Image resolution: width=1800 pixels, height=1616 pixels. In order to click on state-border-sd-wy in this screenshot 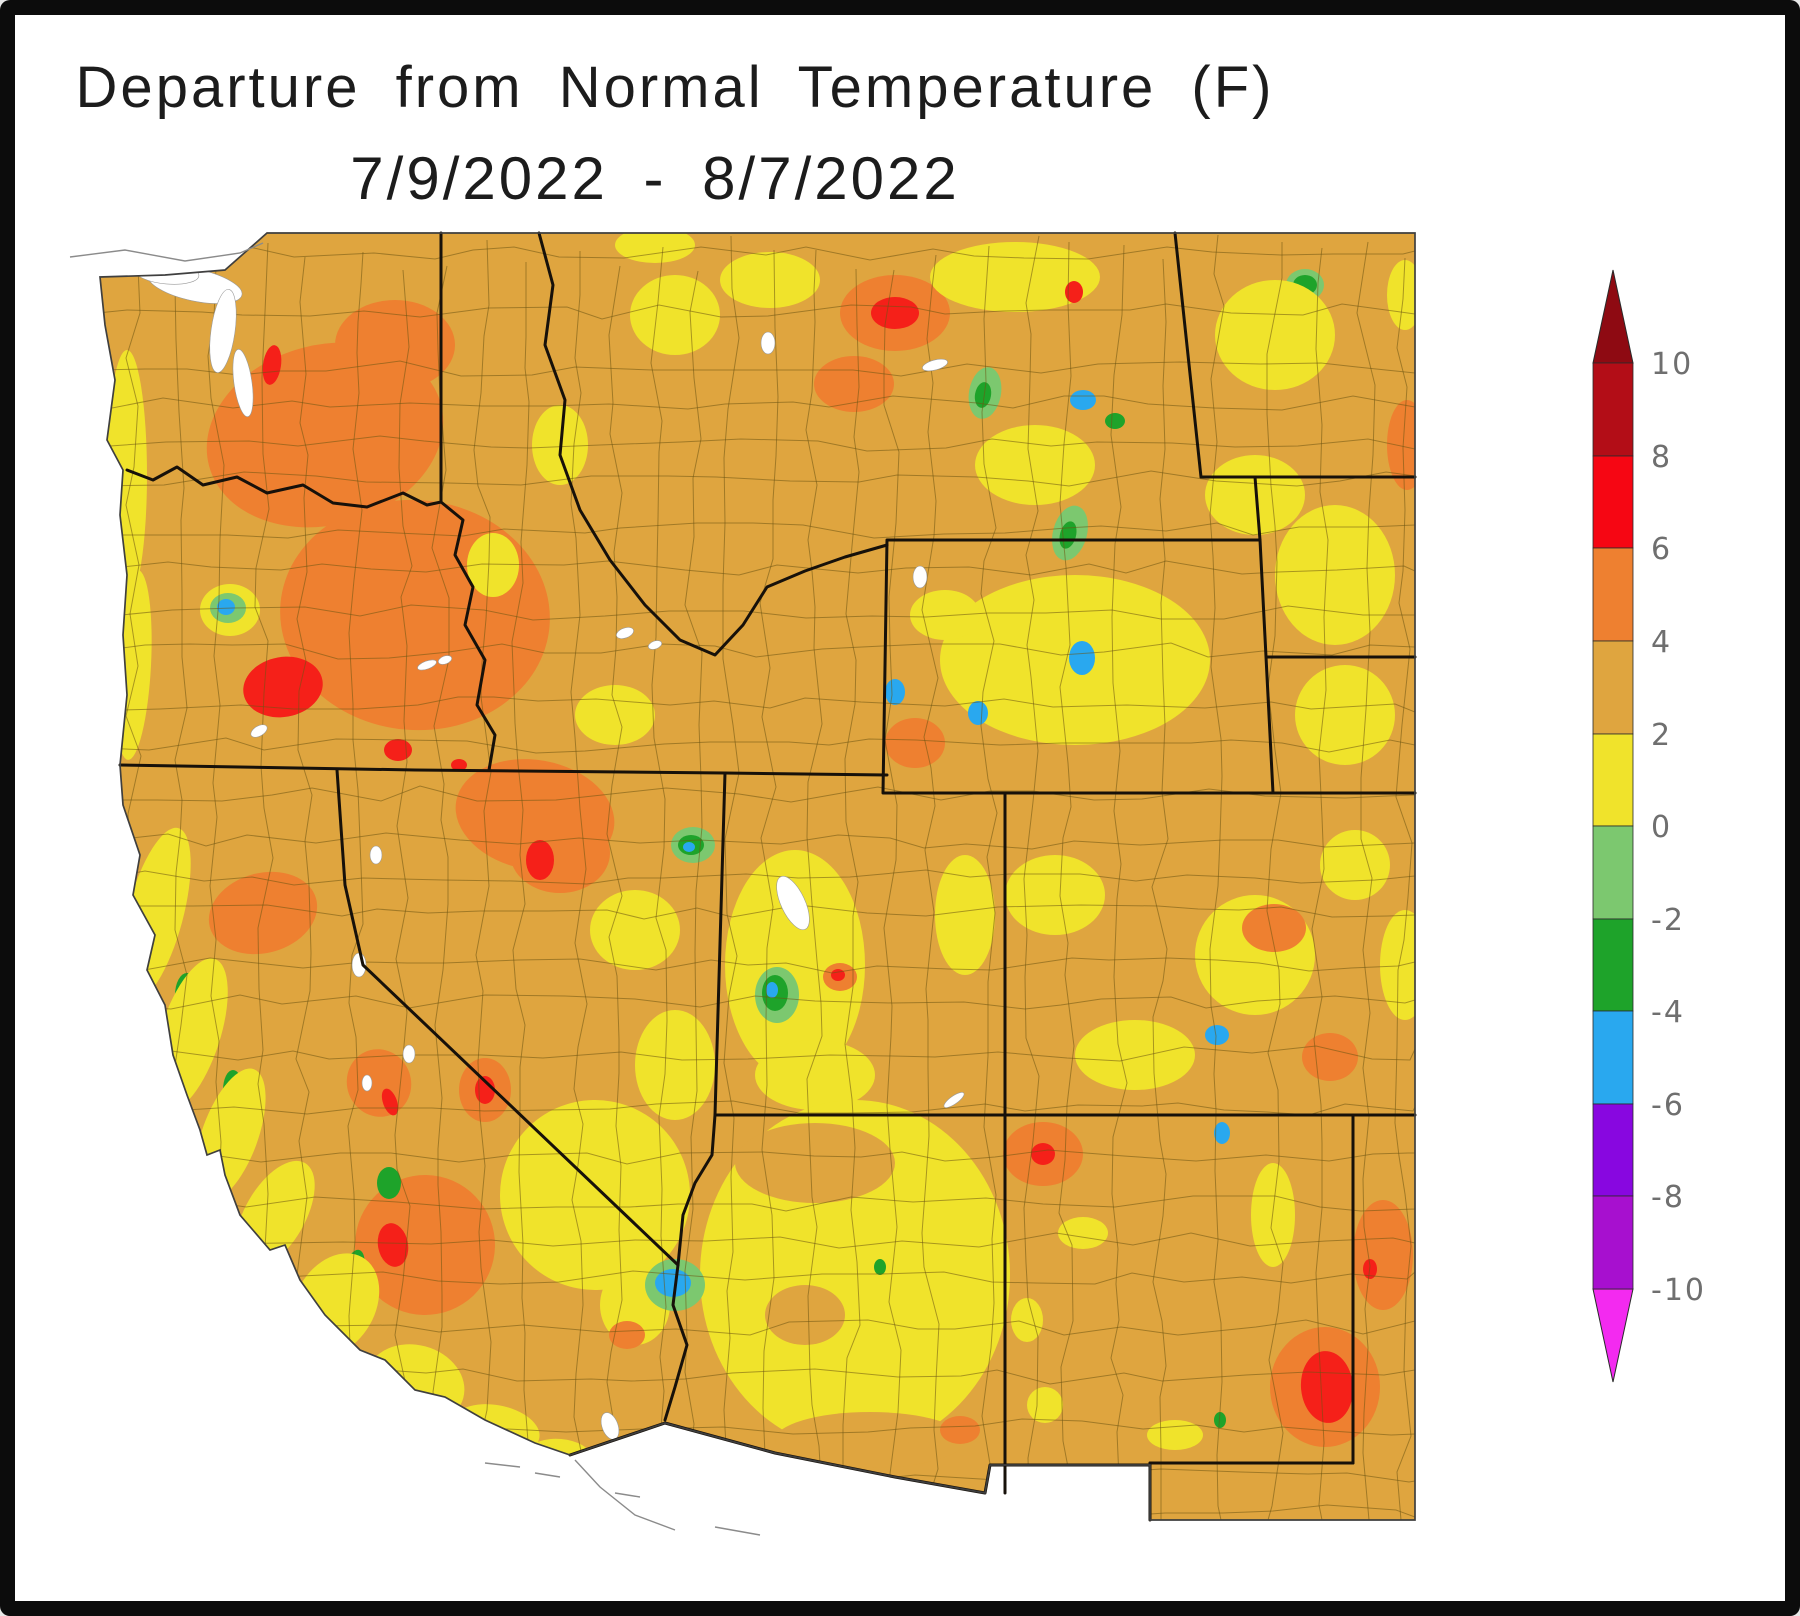, I will do `click(1257, 508)`.